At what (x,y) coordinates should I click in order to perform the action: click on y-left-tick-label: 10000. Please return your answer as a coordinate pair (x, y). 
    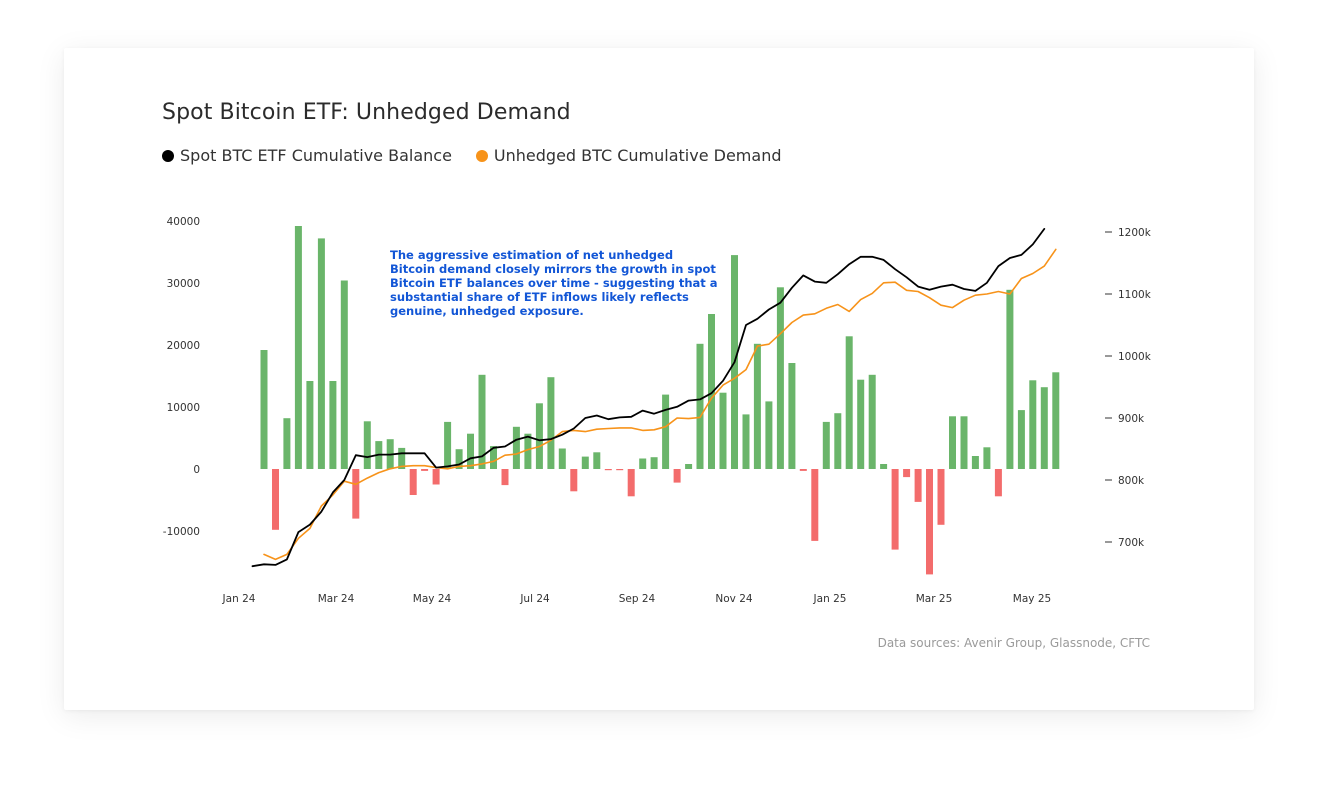
    Looking at the image, I should click on (183, 408).